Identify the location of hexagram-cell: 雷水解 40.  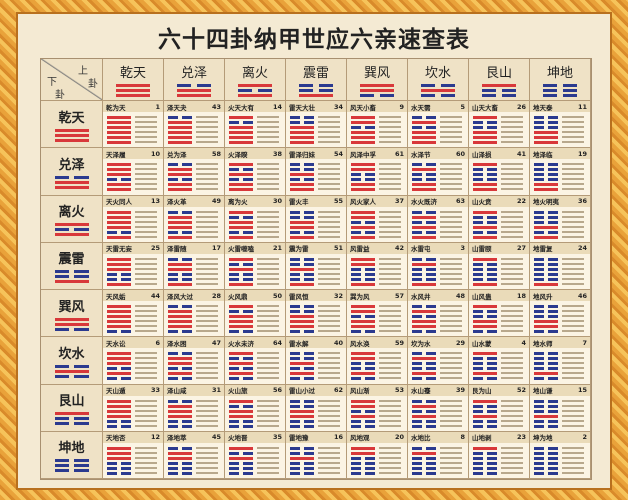
(316, 361).